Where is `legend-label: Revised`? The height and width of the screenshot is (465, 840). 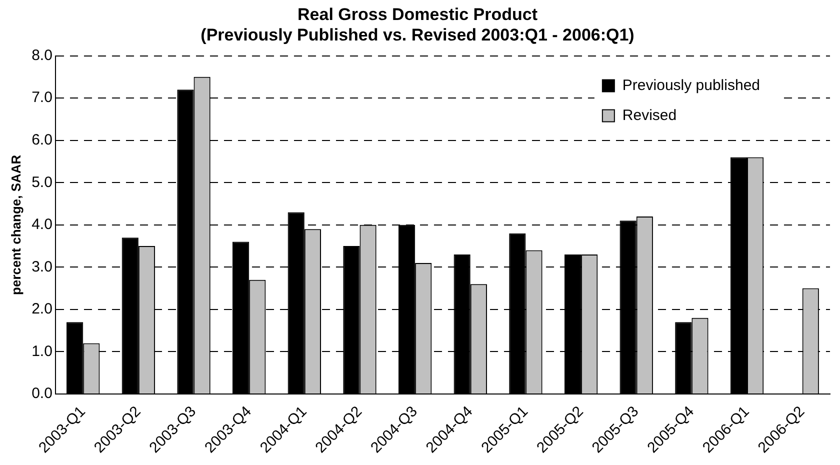
legend-label: Revised is located at coordinates (649, 115).